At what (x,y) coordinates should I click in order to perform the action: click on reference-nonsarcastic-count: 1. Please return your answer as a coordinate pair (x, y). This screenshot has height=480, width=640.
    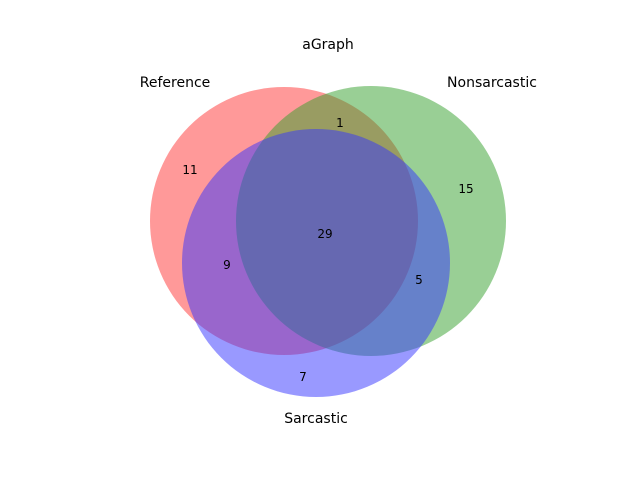
    Looking at the image, I should click on (340, 123).